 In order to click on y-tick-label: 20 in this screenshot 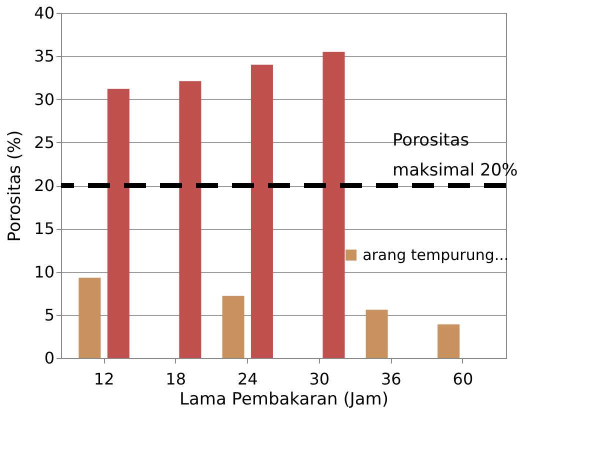, I will do `click(44, 185)`.